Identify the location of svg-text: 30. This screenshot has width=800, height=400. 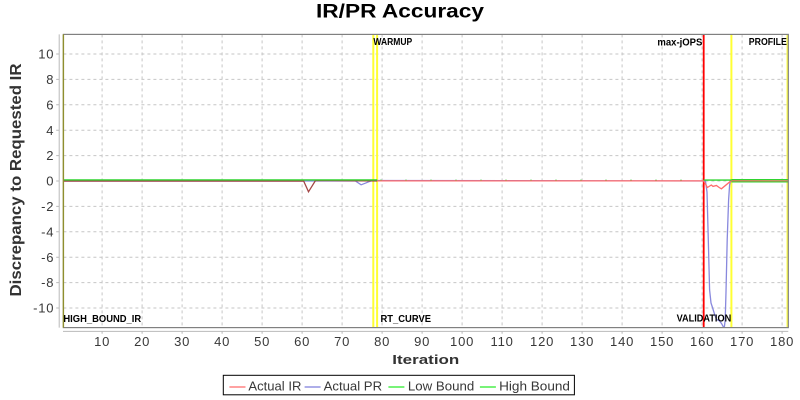
(182, 341).